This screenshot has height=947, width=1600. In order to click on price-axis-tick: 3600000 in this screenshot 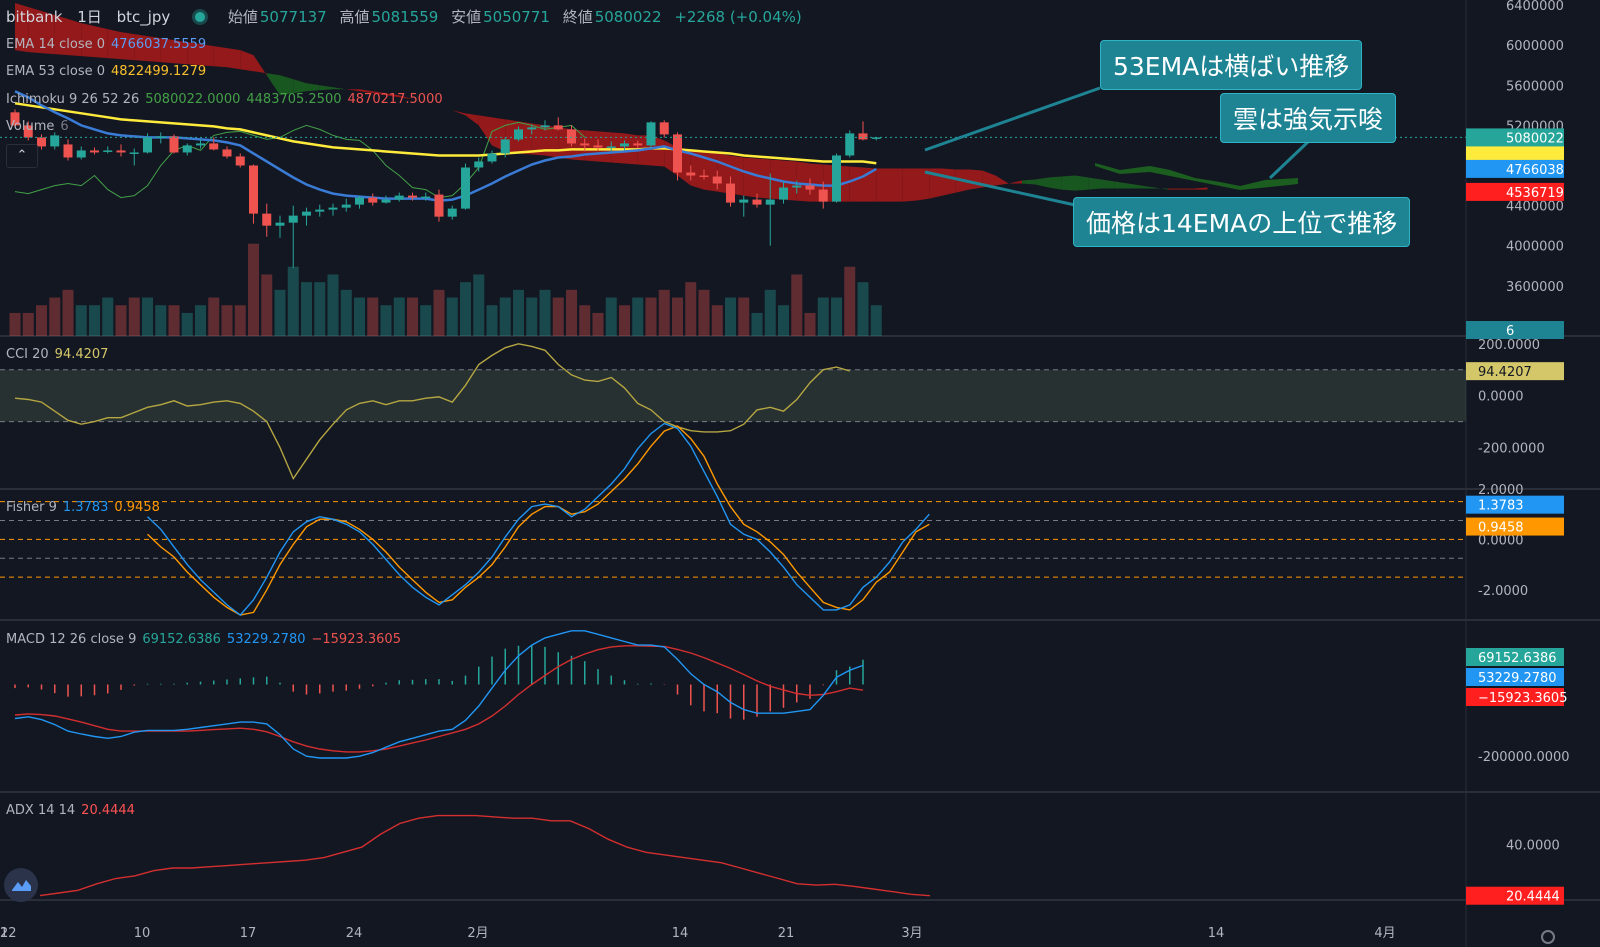, I will do `click(1535, 287)`.